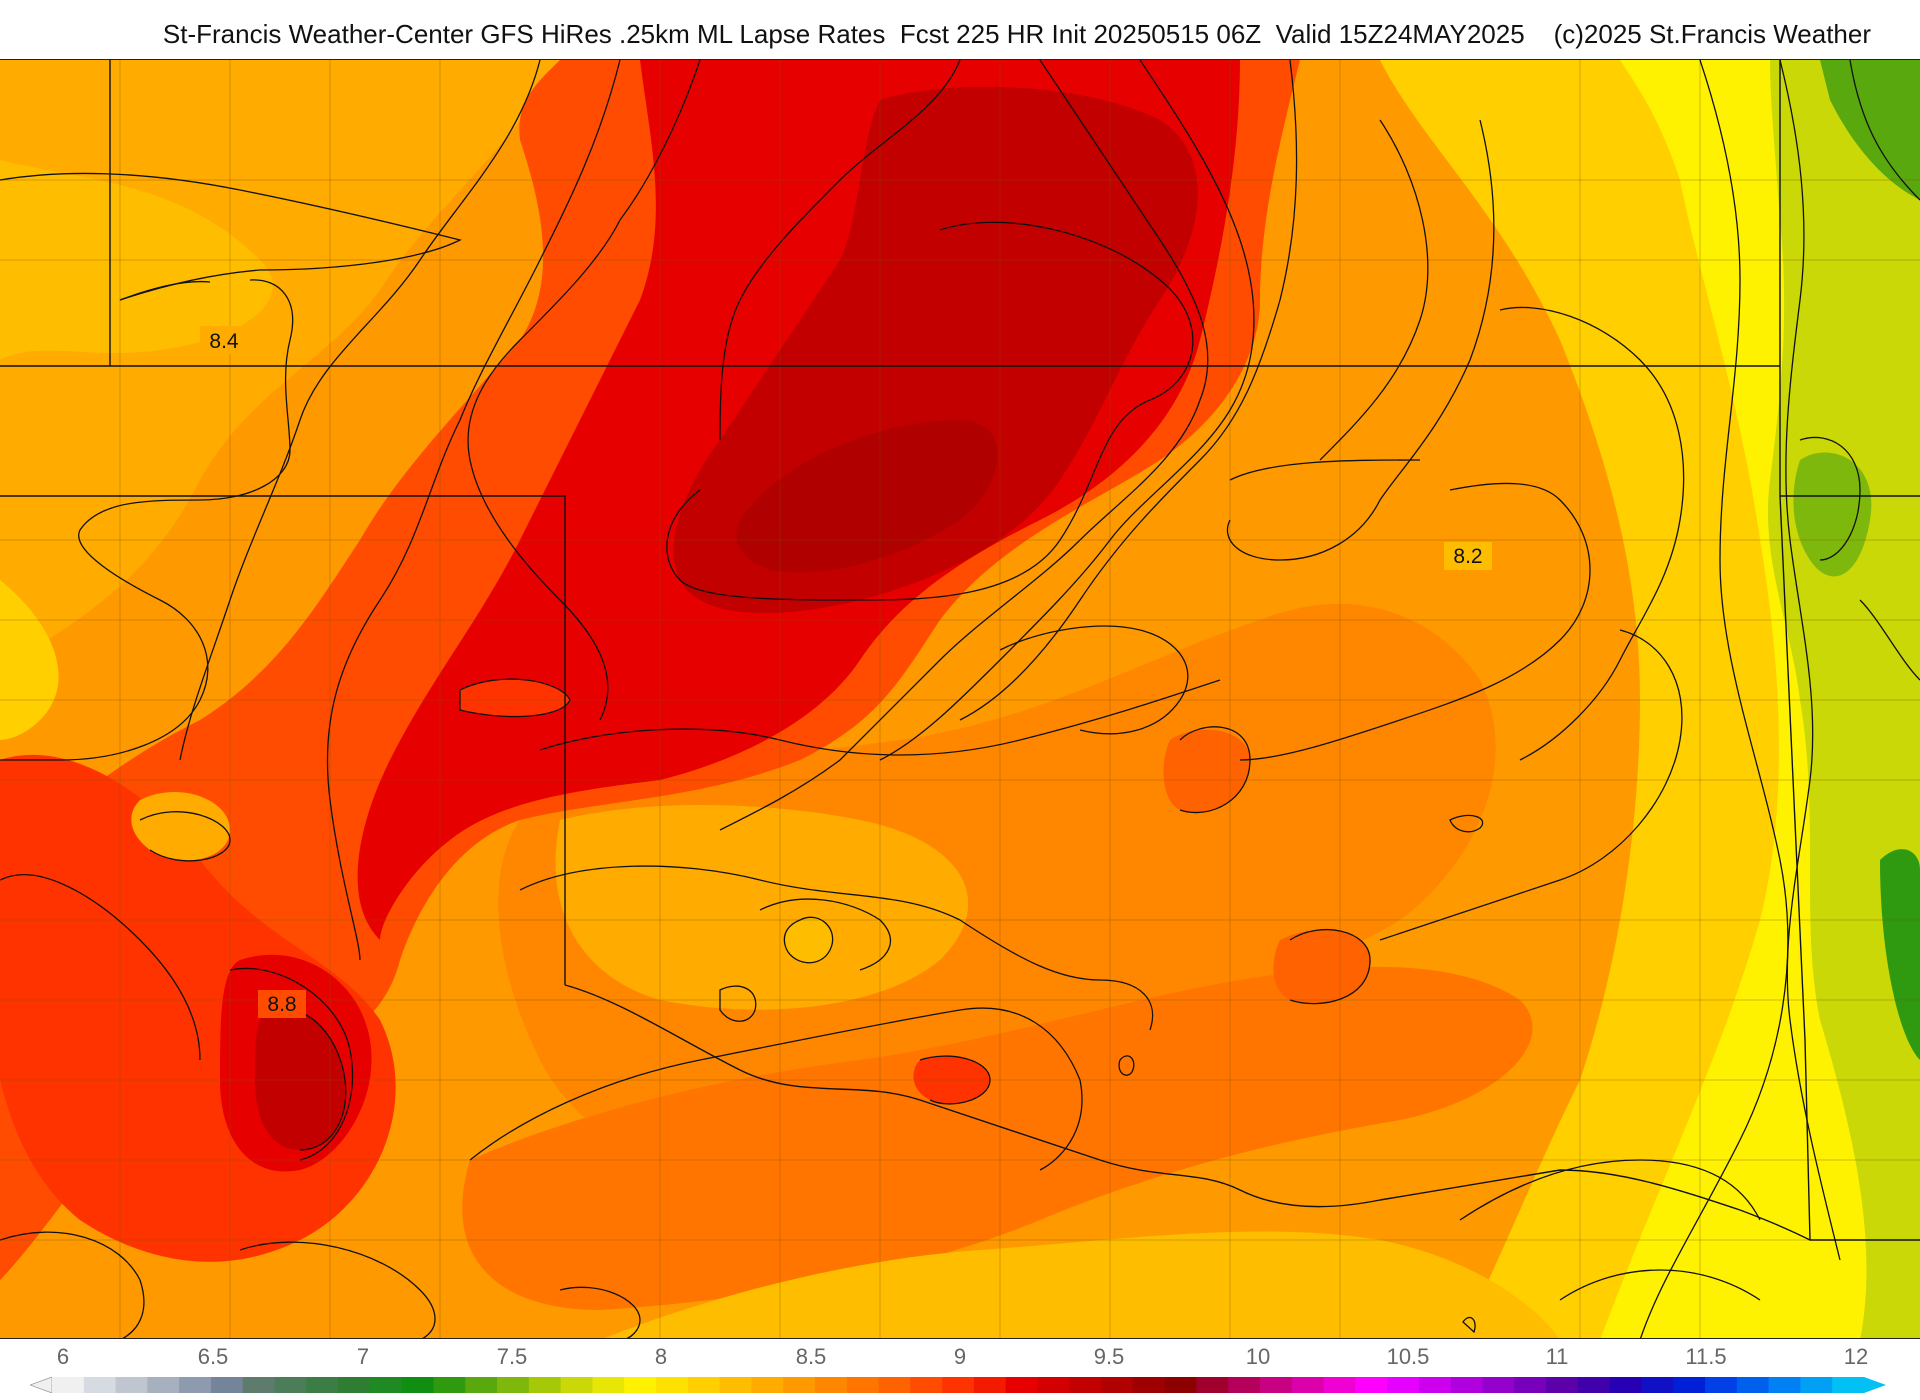 Image resolution: width=1920 pixels, height=1400 pixels. What do you see at coordinates (867, 496) in the screenshot?
I see `darkest-red-core` at bounding box center [867, 496].